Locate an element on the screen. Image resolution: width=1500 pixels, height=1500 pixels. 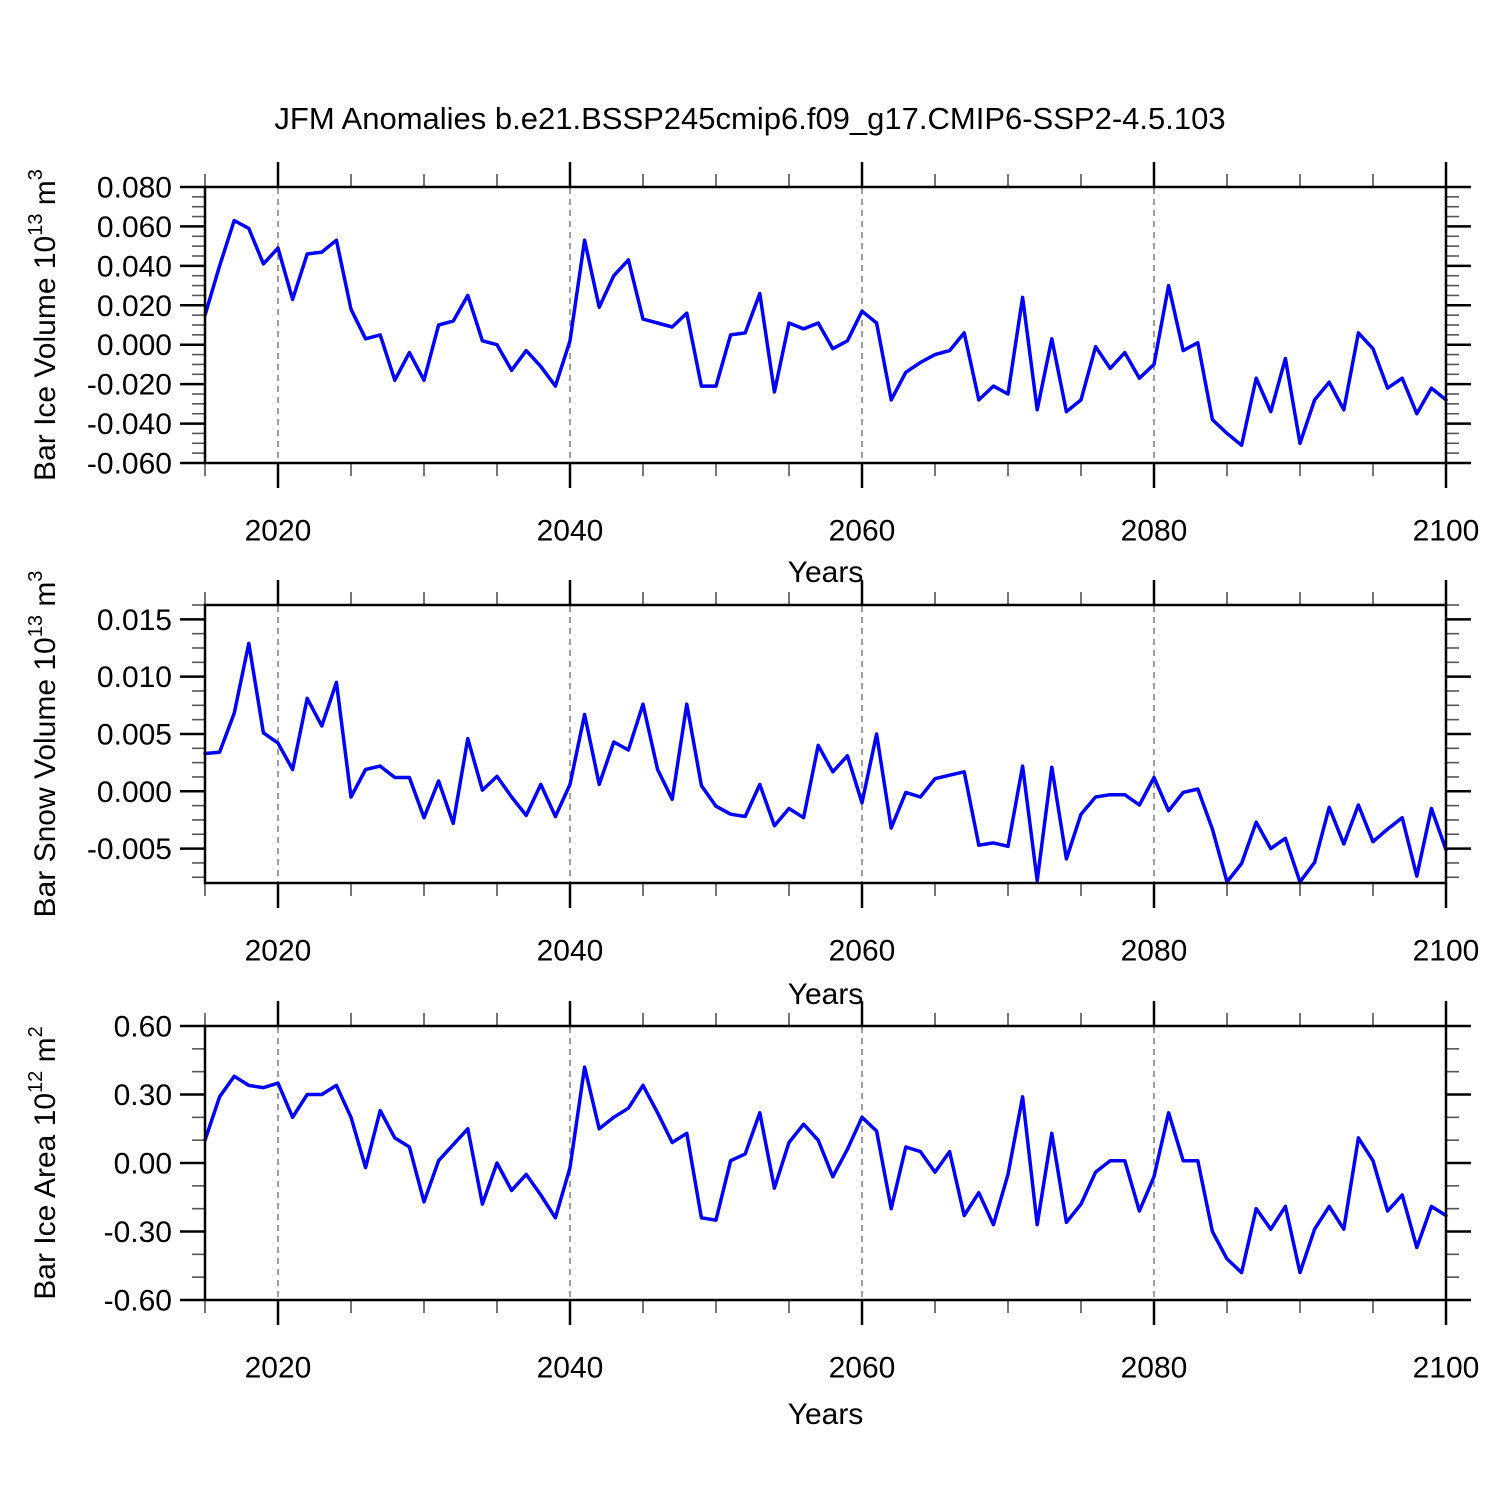
y-axis-label-unit-exponent: 2 is located at coordinates (36, 1032).